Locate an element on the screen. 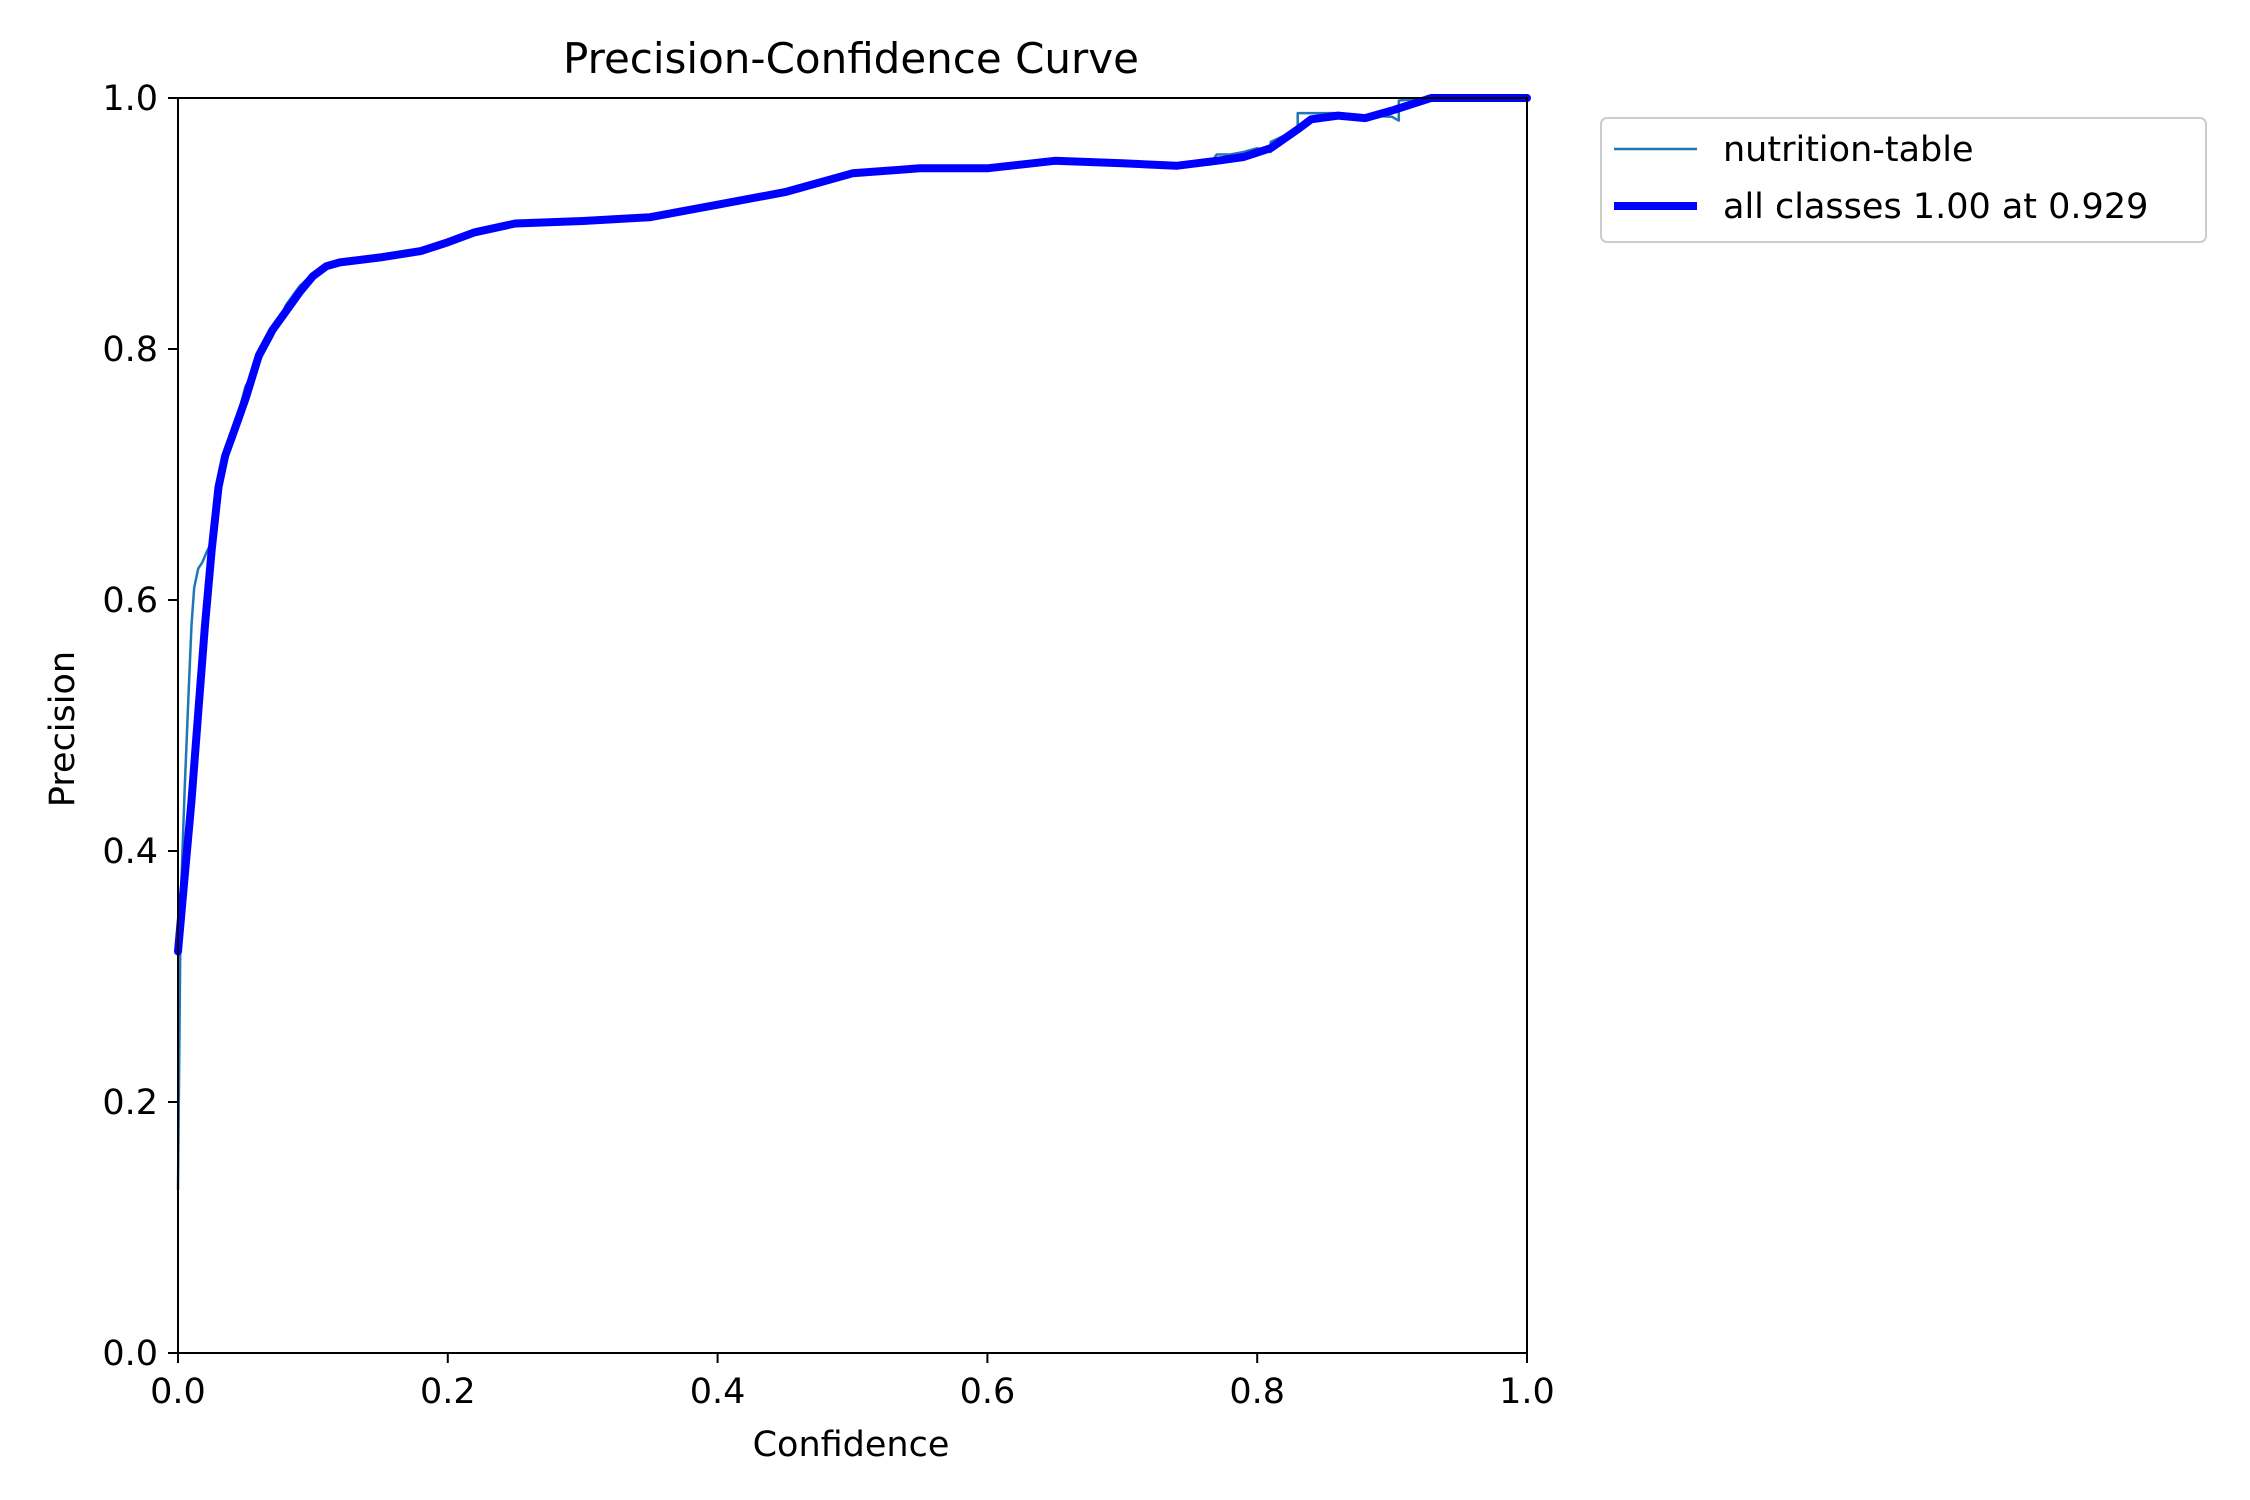 Image resolution: width=2250 pixels, height=1500 pixels. x-tick-label: 0.6 is located at coordinates (988, 1392).